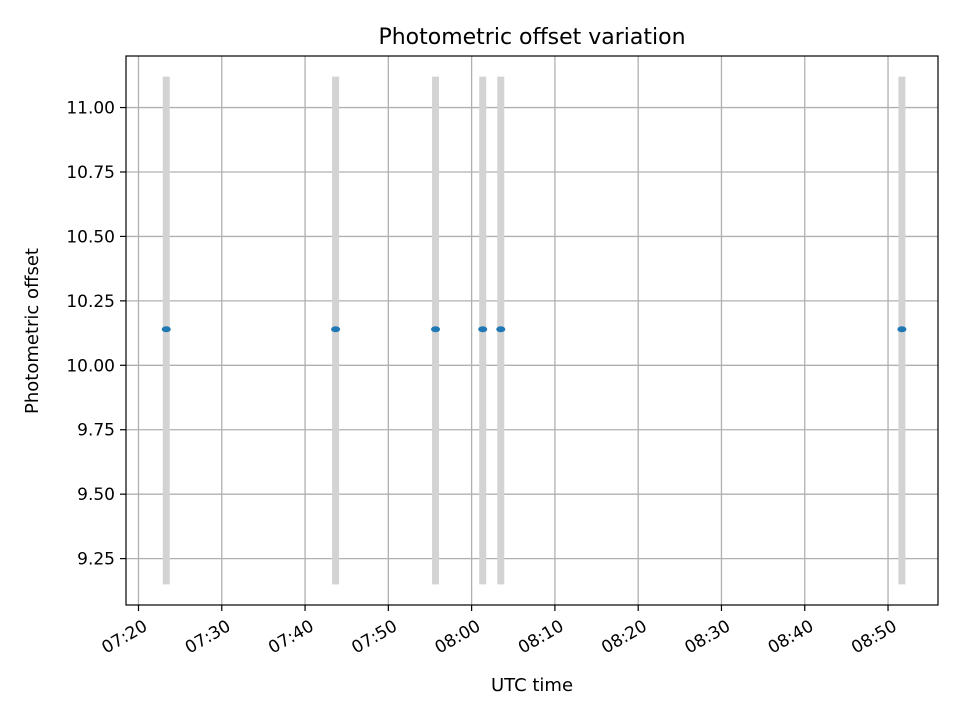 The width and height of the screenshot is (960, 720). What do you see at coordinates (96, 560) in the screenshot?
I see `y-tick-label: 9.25` at bounding box center [96, 560].